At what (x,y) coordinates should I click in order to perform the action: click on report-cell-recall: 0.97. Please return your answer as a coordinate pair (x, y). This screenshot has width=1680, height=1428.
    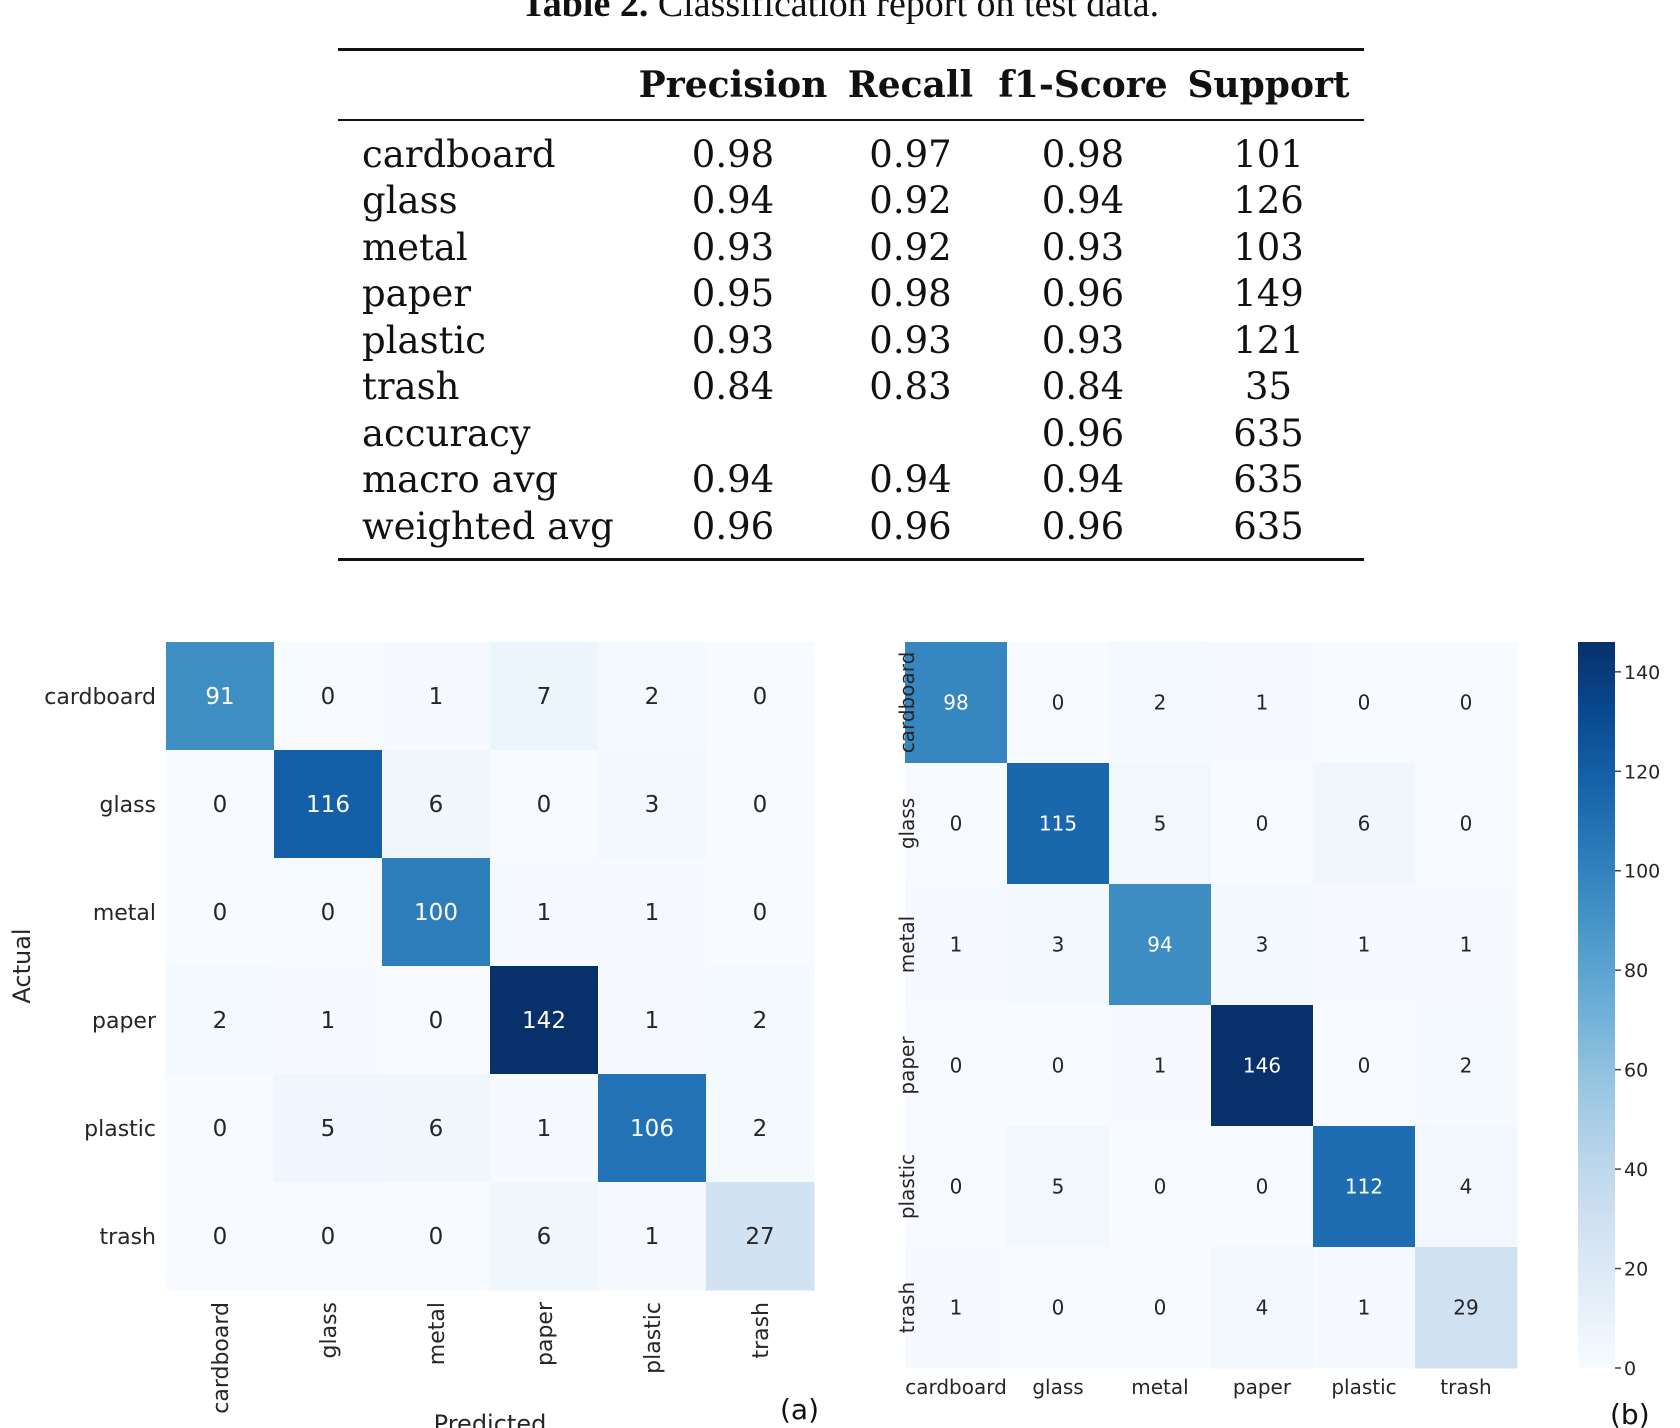
    Looking at the image, I should click on (910, 154).